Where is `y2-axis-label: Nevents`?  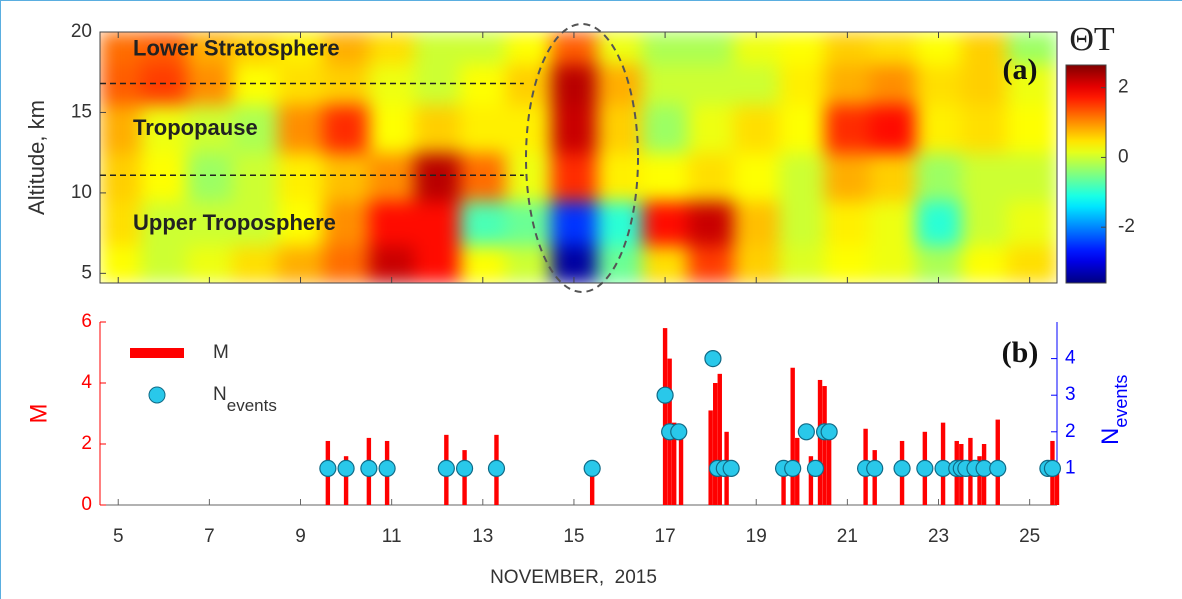 y2-axis-label: Nevents is located at coordinates (1113, 410).